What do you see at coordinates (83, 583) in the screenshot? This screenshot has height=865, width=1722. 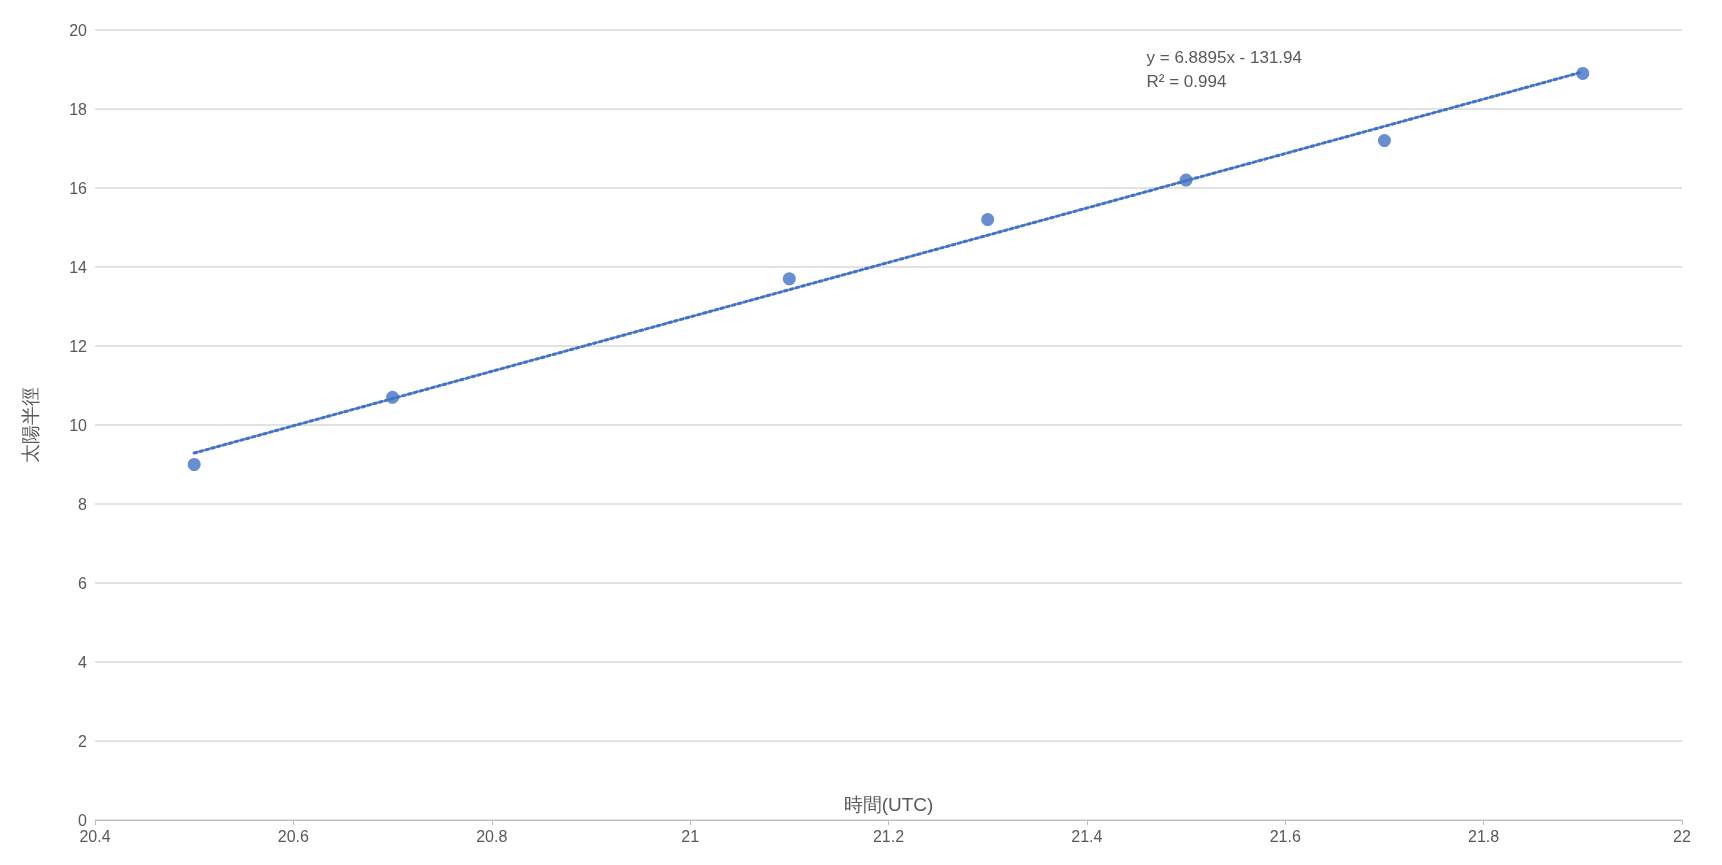 I see `y-tick-label: 6` at bounding box center [83, 583].